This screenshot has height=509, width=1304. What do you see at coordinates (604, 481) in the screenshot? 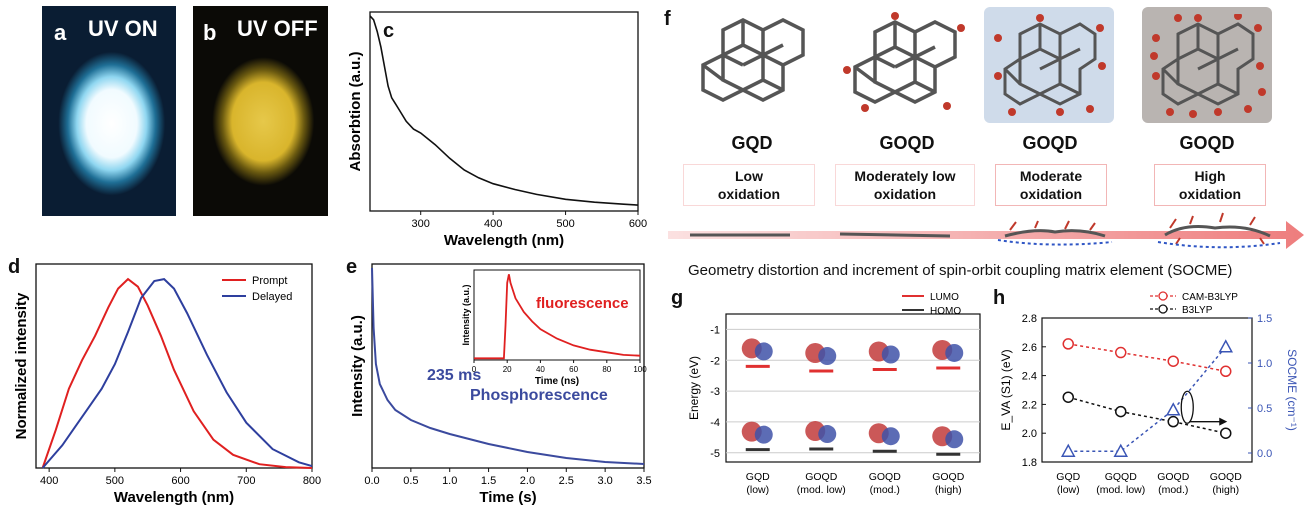
I see `x-tick-label: 3.0` at bounding box center [604, 481].